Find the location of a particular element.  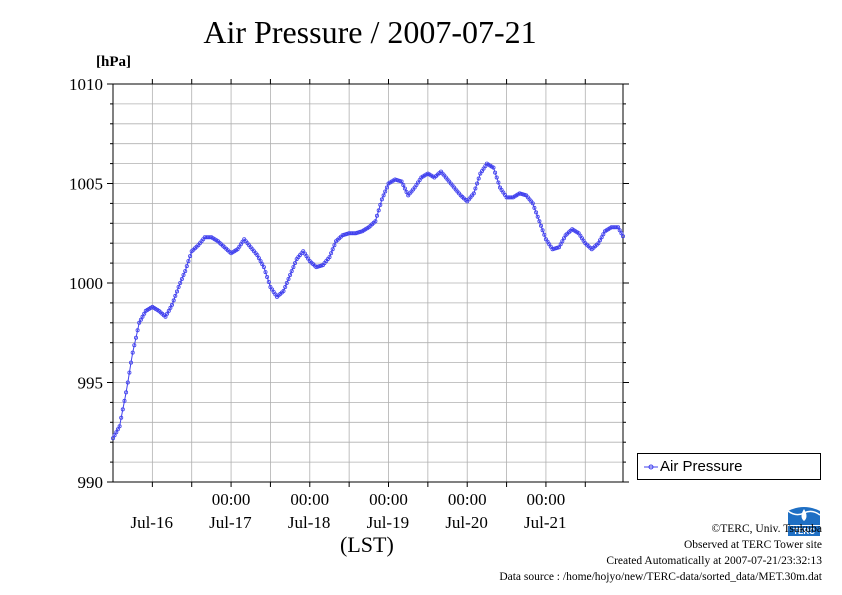

y-tick-label: 1005 is located at coordinates (86, 184).